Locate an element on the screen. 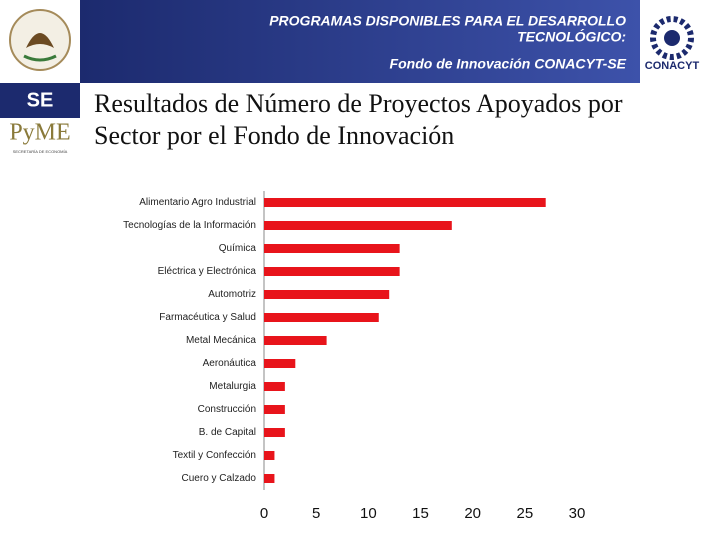 Image resolution: width=720 pixels, height=540 pixels. x-tick-label: 0 is located at coordinates (264, 513).